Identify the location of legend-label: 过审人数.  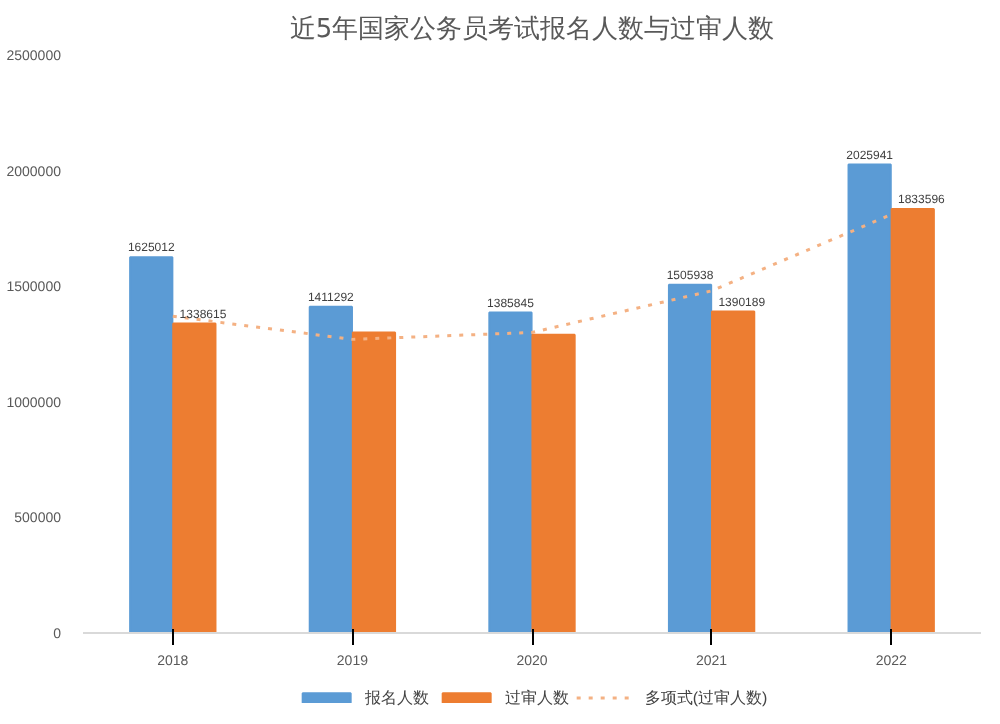
(536, 697).